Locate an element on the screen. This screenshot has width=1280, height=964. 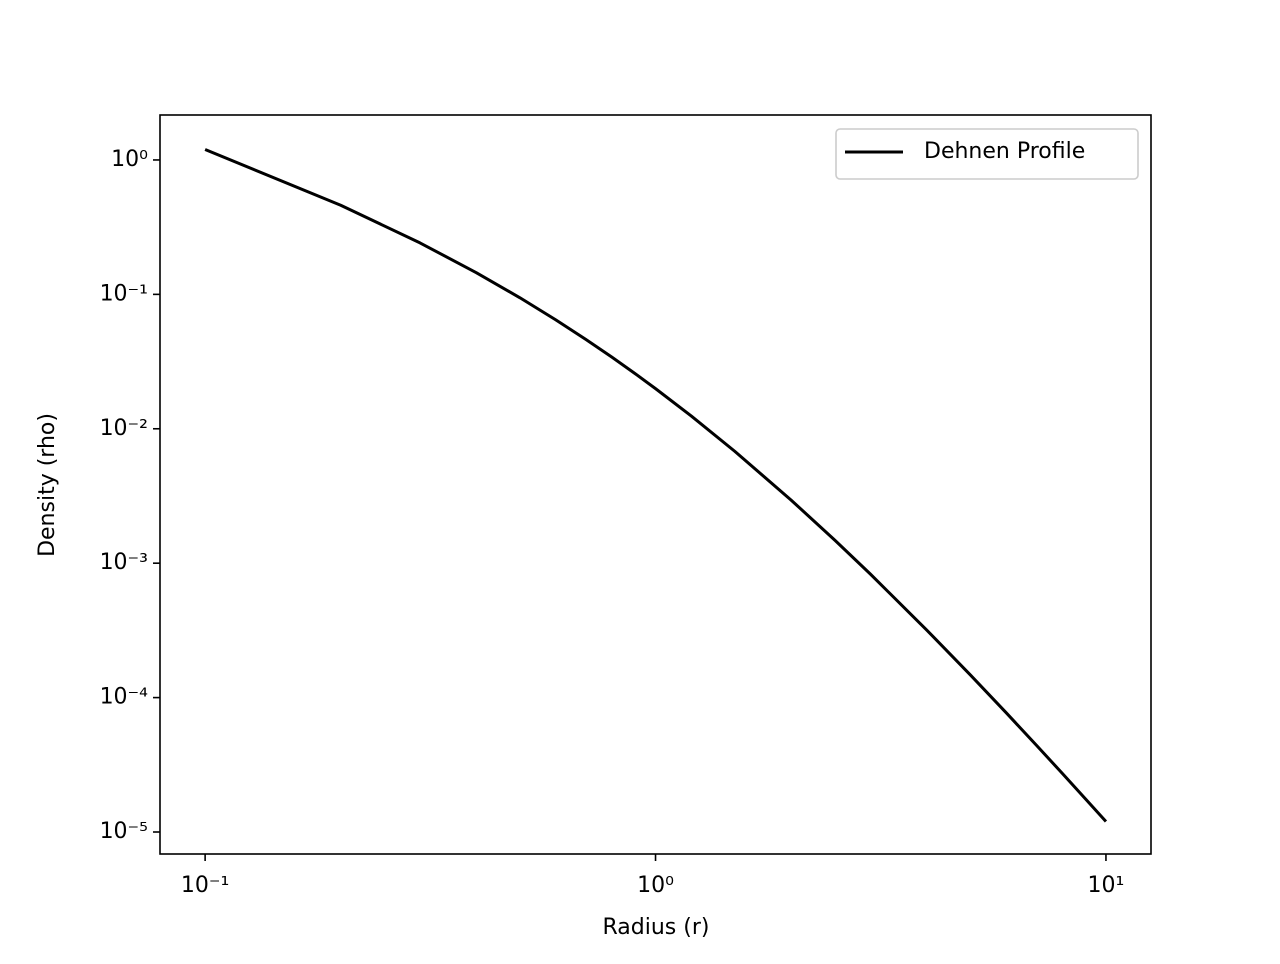
x-tick-label: 10¹ is located at coordinates (1106, 885).